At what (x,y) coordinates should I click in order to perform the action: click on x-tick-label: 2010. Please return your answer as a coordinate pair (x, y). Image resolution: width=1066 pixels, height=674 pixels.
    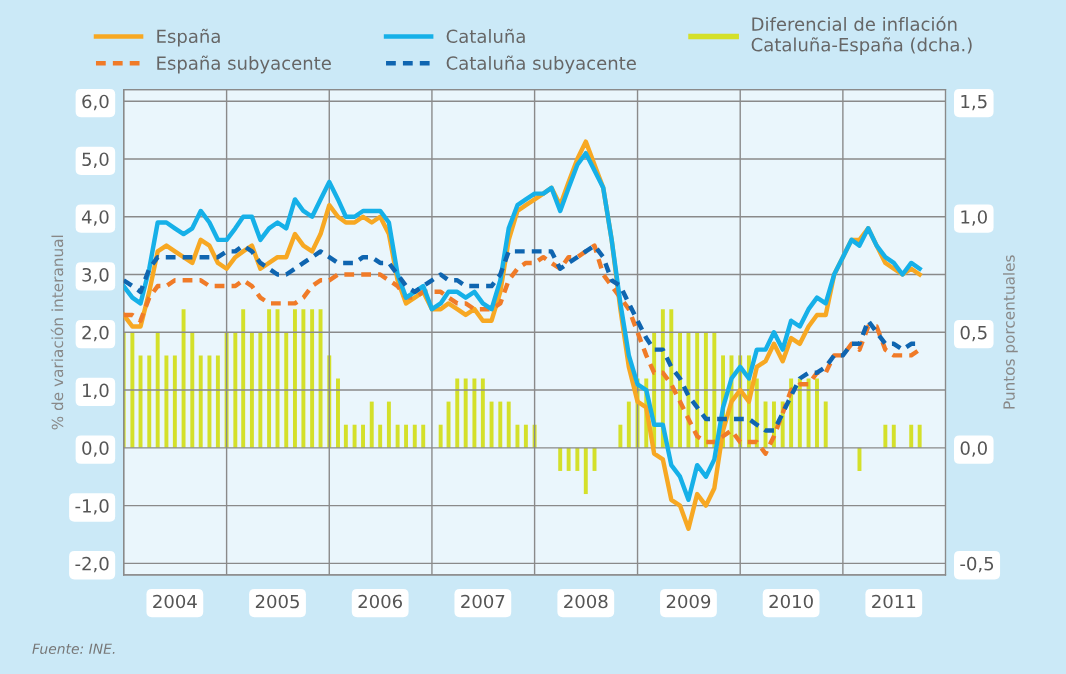
    Looking at the image, I should click on (791, 601).